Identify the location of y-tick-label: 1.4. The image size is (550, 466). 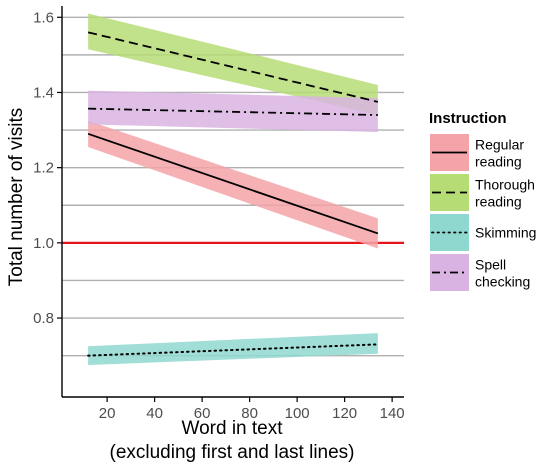
(43, 92).